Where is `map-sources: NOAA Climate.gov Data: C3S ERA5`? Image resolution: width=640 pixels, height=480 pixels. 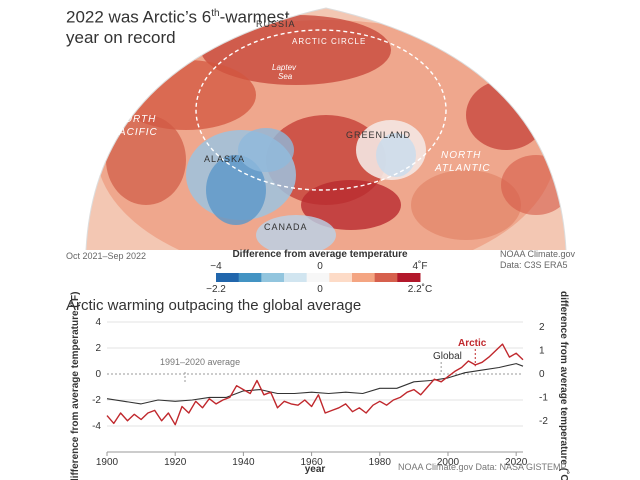 map-sources: NOAA Climate.gov Data: C3S ERA5 is located at coordinates (537, 260).